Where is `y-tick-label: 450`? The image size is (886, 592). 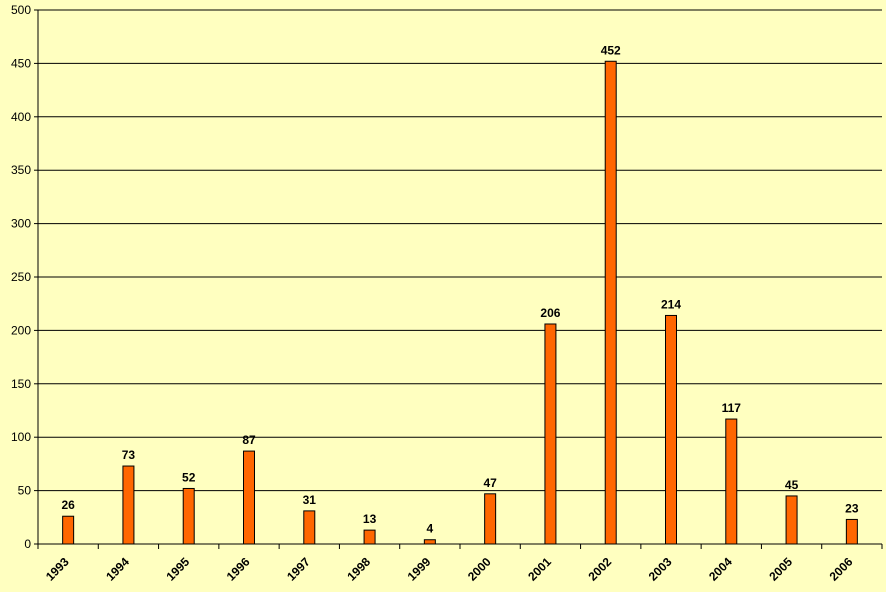
y-tick-label: 450 is located at coordinates (21, 63).